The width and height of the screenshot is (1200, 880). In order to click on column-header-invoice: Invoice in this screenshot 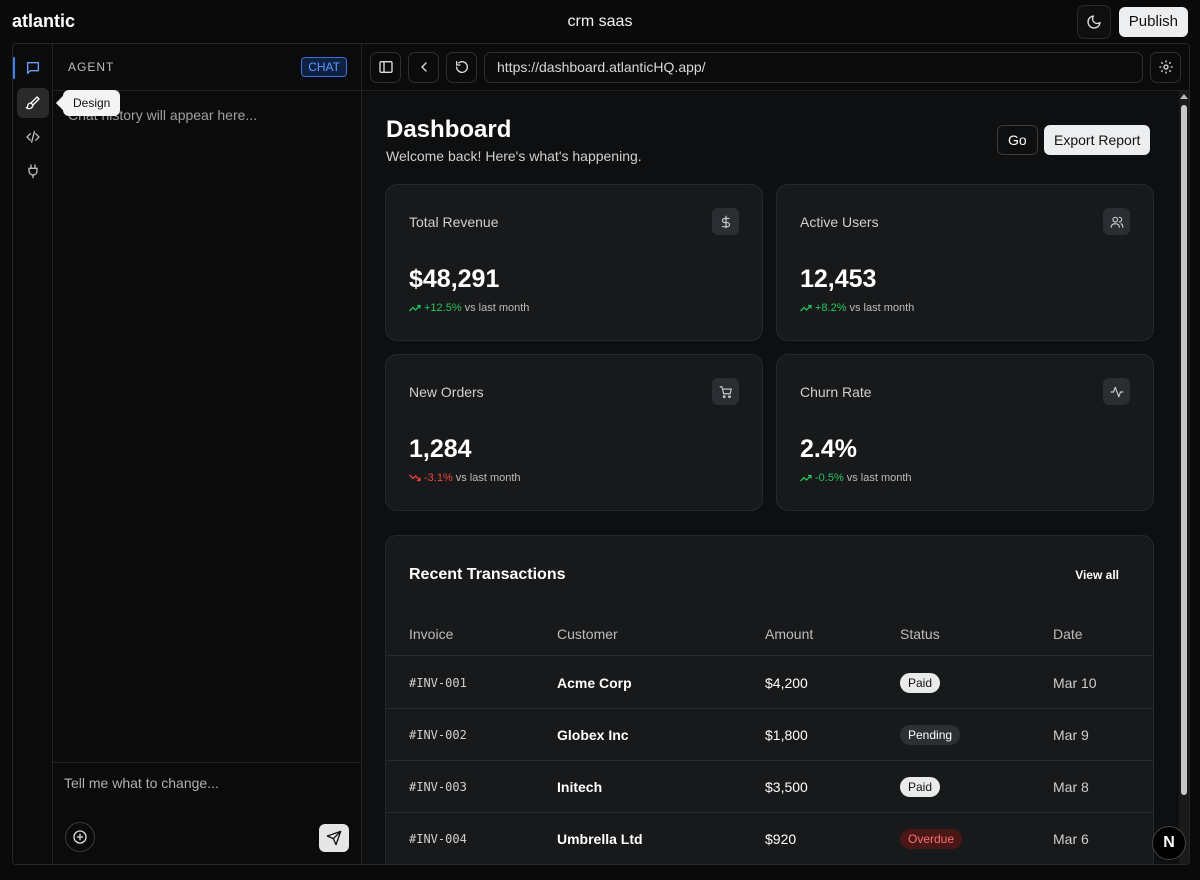, I will do `click(431, 634)`.